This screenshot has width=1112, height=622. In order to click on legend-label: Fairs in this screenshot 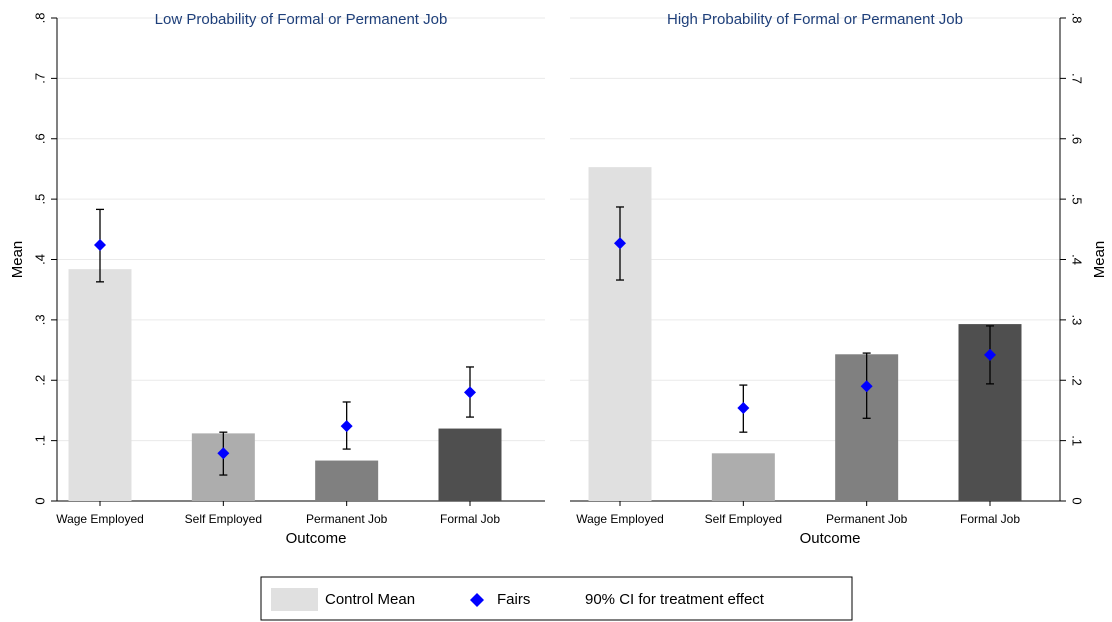, I will do `click(513, 599)`.